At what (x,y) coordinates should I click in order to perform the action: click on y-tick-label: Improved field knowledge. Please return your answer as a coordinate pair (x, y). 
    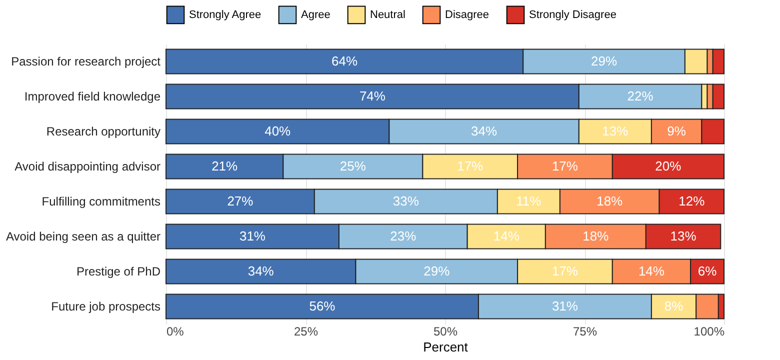
    Looking at the image, I should click on (92, 97).